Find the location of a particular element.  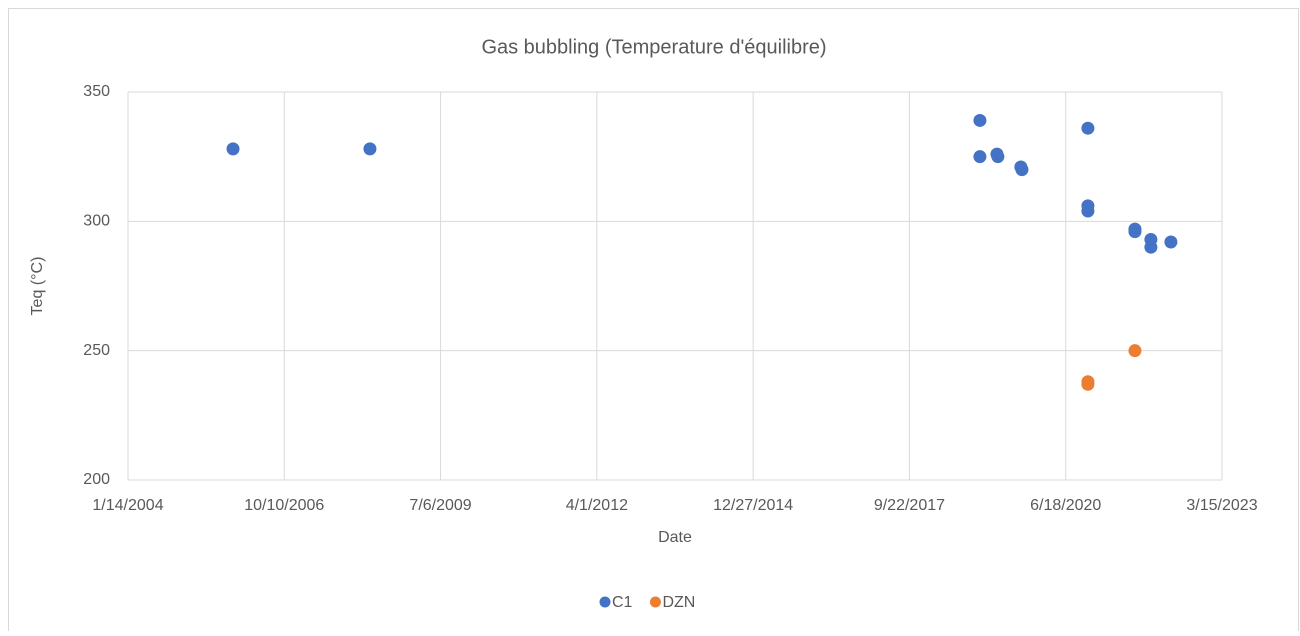

y-axis-label: Teq (°C) is located at coordinates (37, 286).